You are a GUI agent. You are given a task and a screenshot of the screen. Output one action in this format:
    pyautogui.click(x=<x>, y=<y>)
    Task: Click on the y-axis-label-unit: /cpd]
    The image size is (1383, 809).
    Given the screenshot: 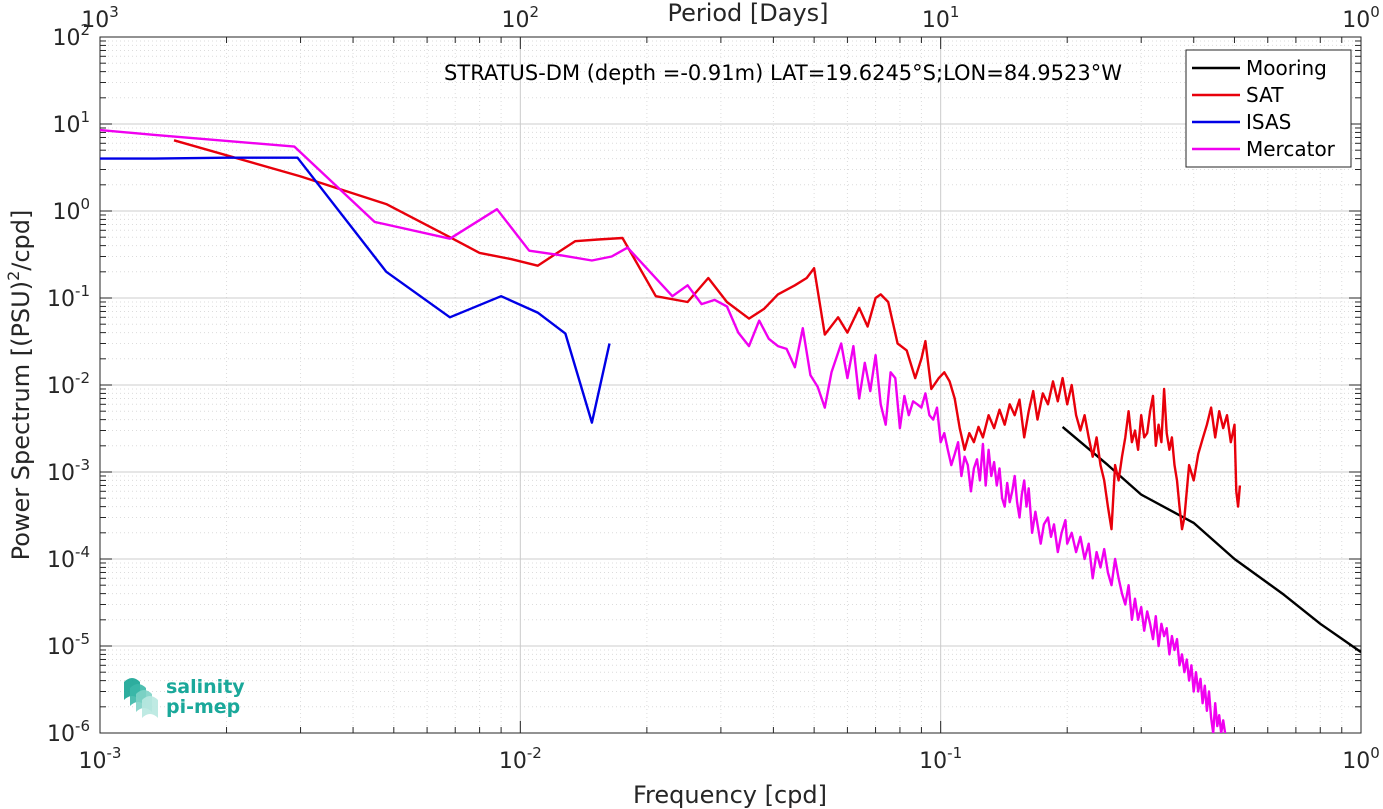 What is the action you would take?
    pyautogui.click(x=21, y=240)
    